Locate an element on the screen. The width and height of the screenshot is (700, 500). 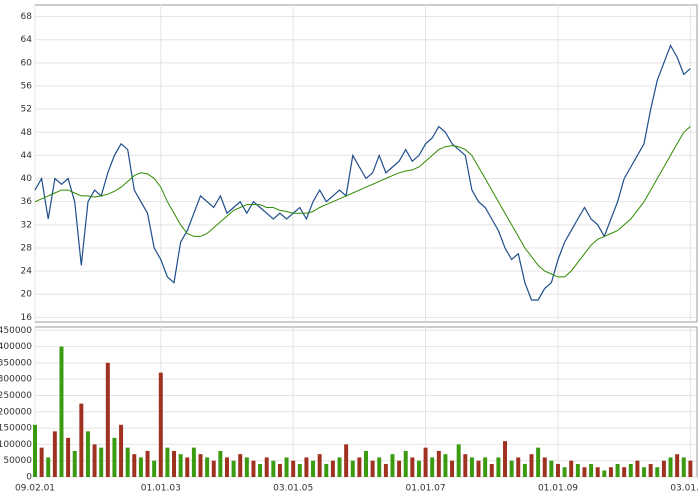
x-tick-label: 03.01.11 is located at coordinates (685, 489).